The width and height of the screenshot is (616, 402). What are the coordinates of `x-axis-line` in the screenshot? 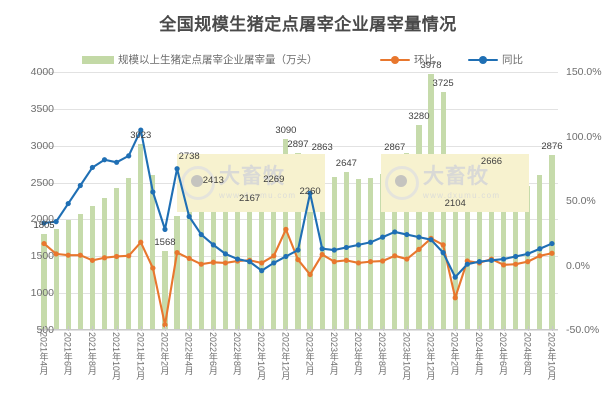 It's located at (298, 329).